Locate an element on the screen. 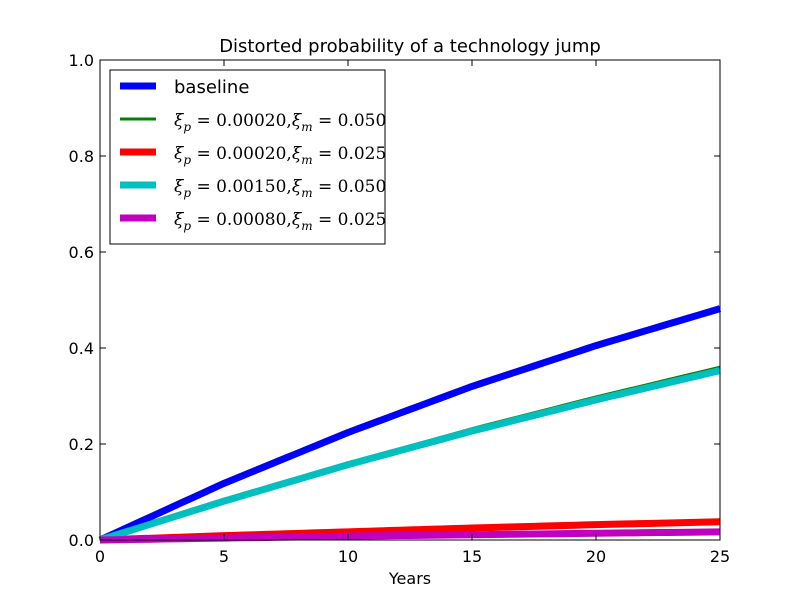 Image resolution: width=800 pixels, height=600 pixels. legend-label: ξp = 0.00020,ξm = 0.050 is located at coordinates (280, 122).